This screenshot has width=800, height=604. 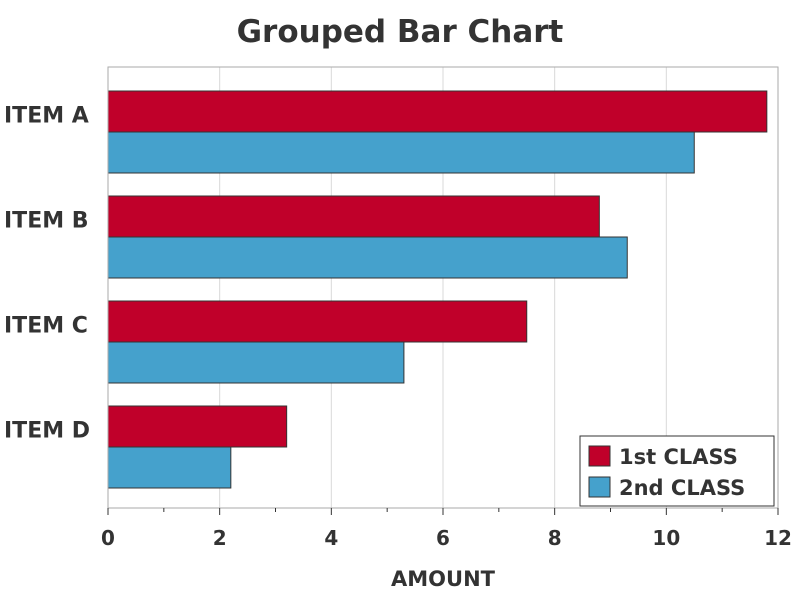 I want to click on category-label: ITEM C, so click(x=46, y=326).